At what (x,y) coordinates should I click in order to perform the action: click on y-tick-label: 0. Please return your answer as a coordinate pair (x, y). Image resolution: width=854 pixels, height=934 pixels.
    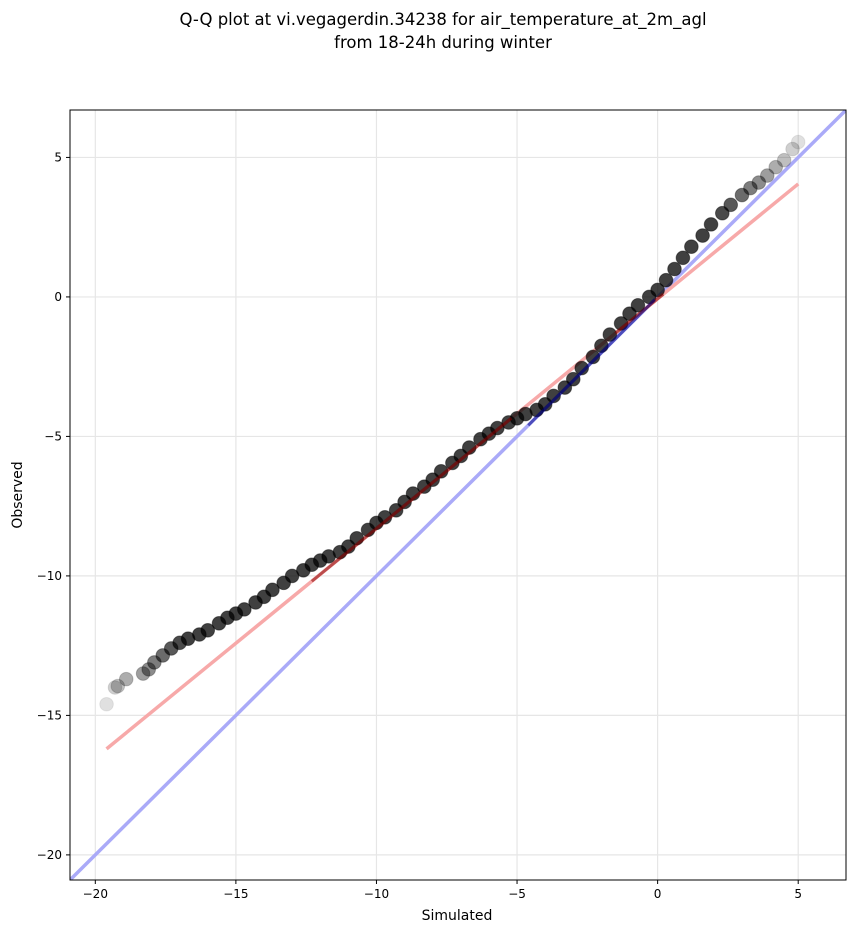
    Looking at the image, I should click on (58, 297).